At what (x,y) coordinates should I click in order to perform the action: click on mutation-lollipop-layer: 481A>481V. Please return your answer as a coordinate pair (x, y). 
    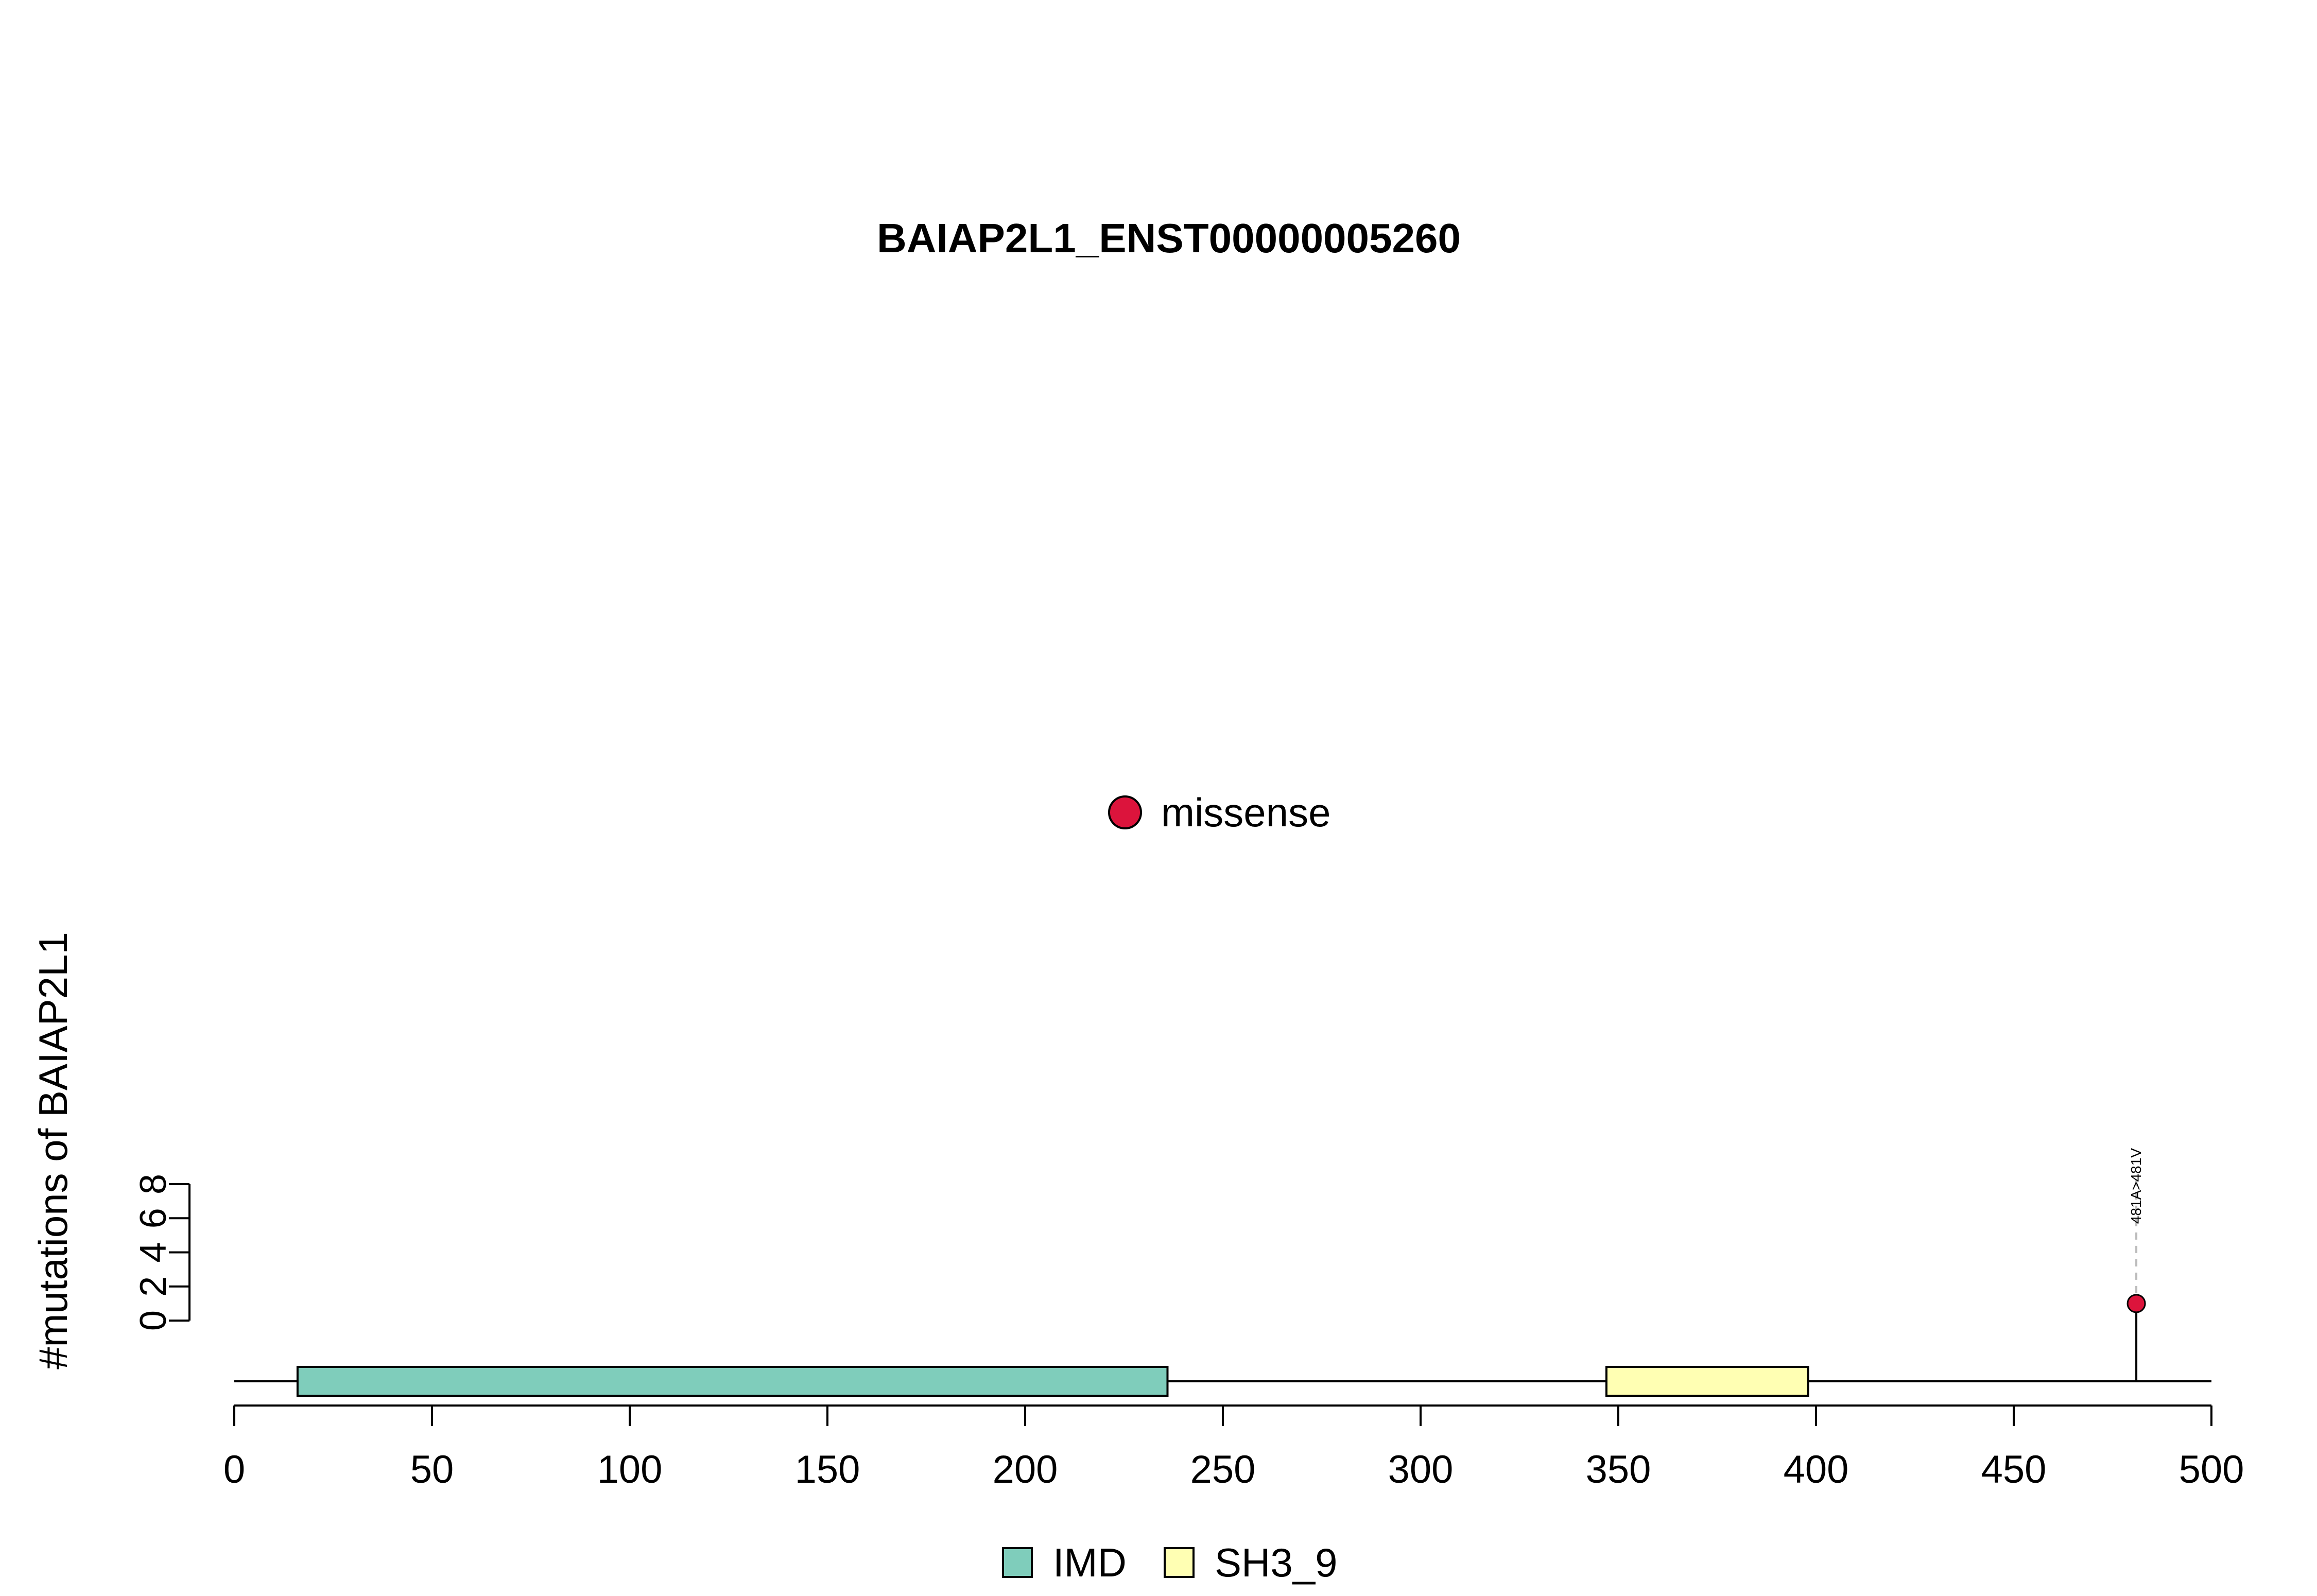
    Looking at the image, I should click on (2136, 1264).